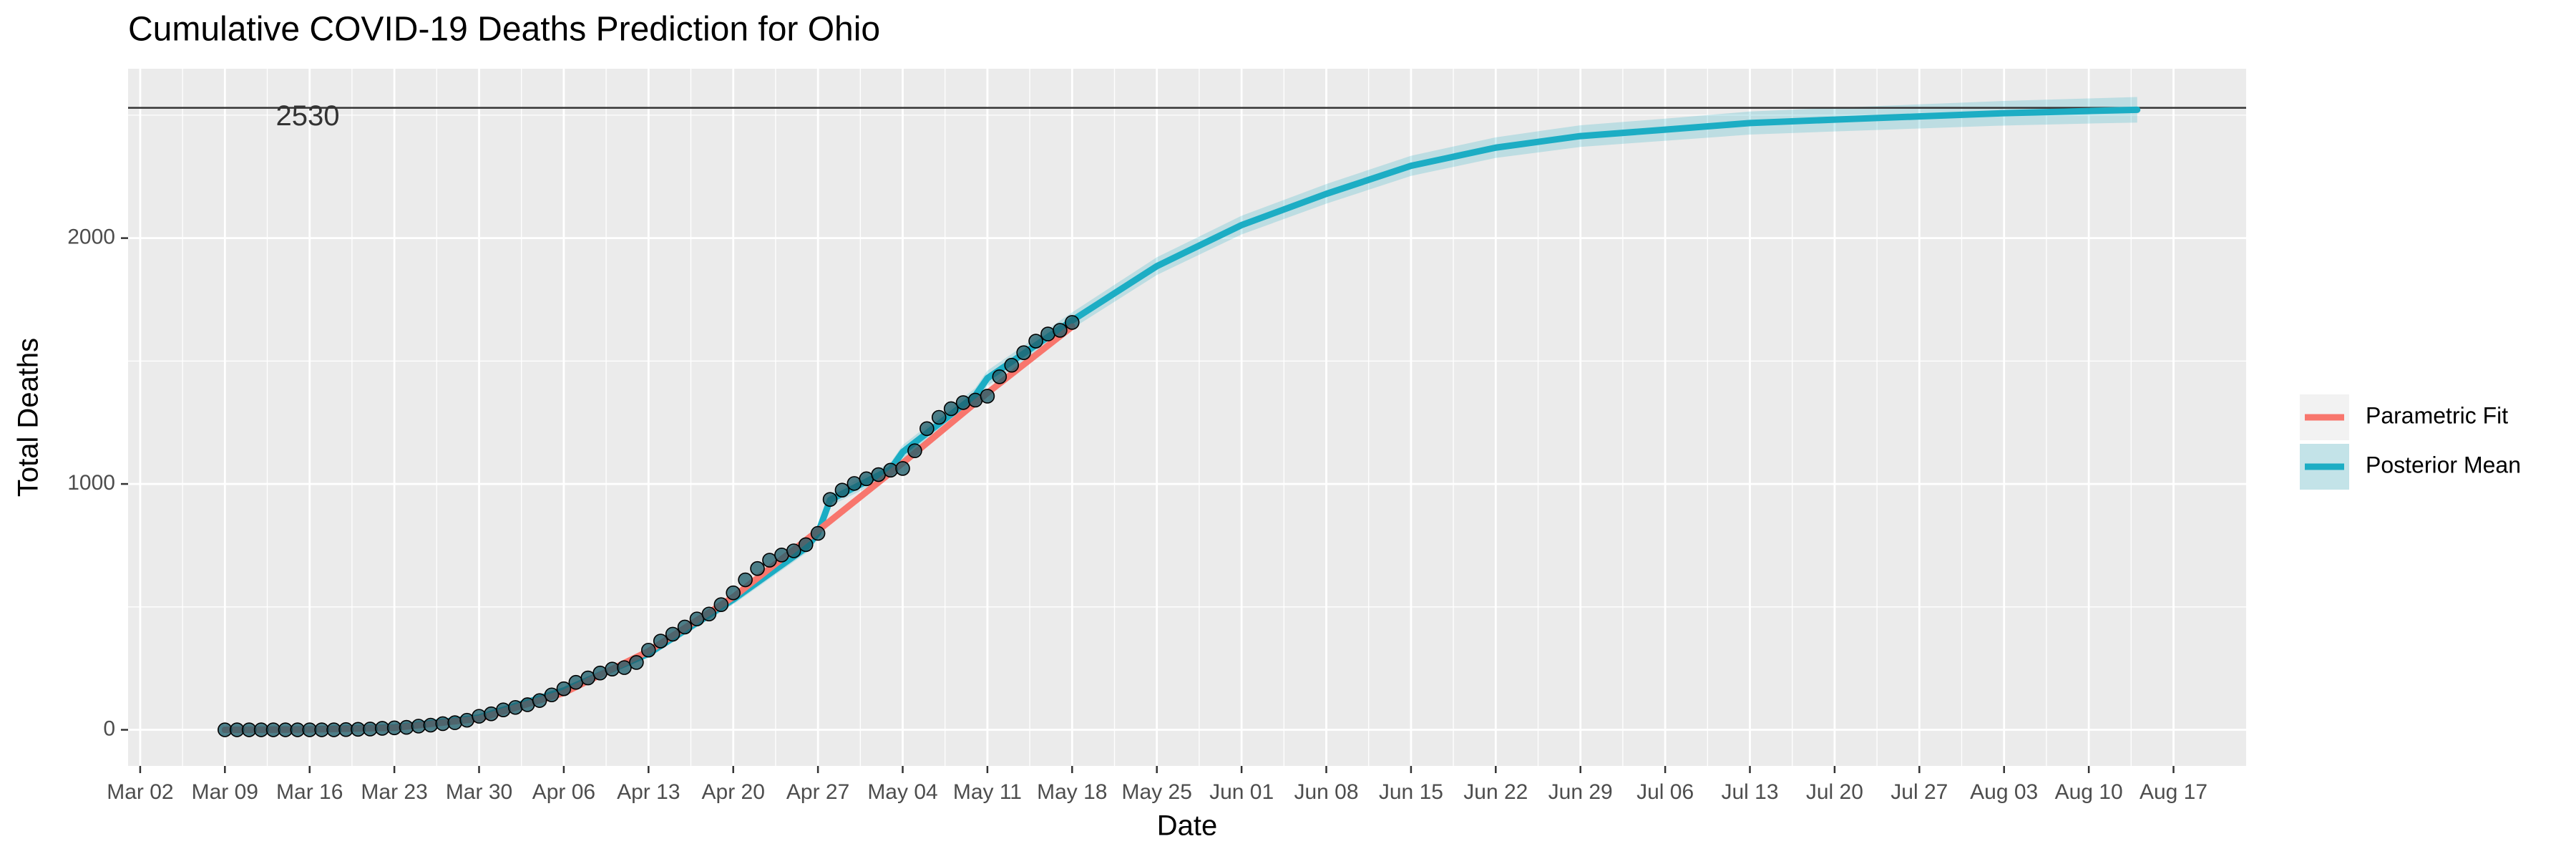 The image size is (2576, 859). What do you see at coordinates (308, 116) in the screenshot?
I see `reference-label: 2530` at bounding box center [308, 116].